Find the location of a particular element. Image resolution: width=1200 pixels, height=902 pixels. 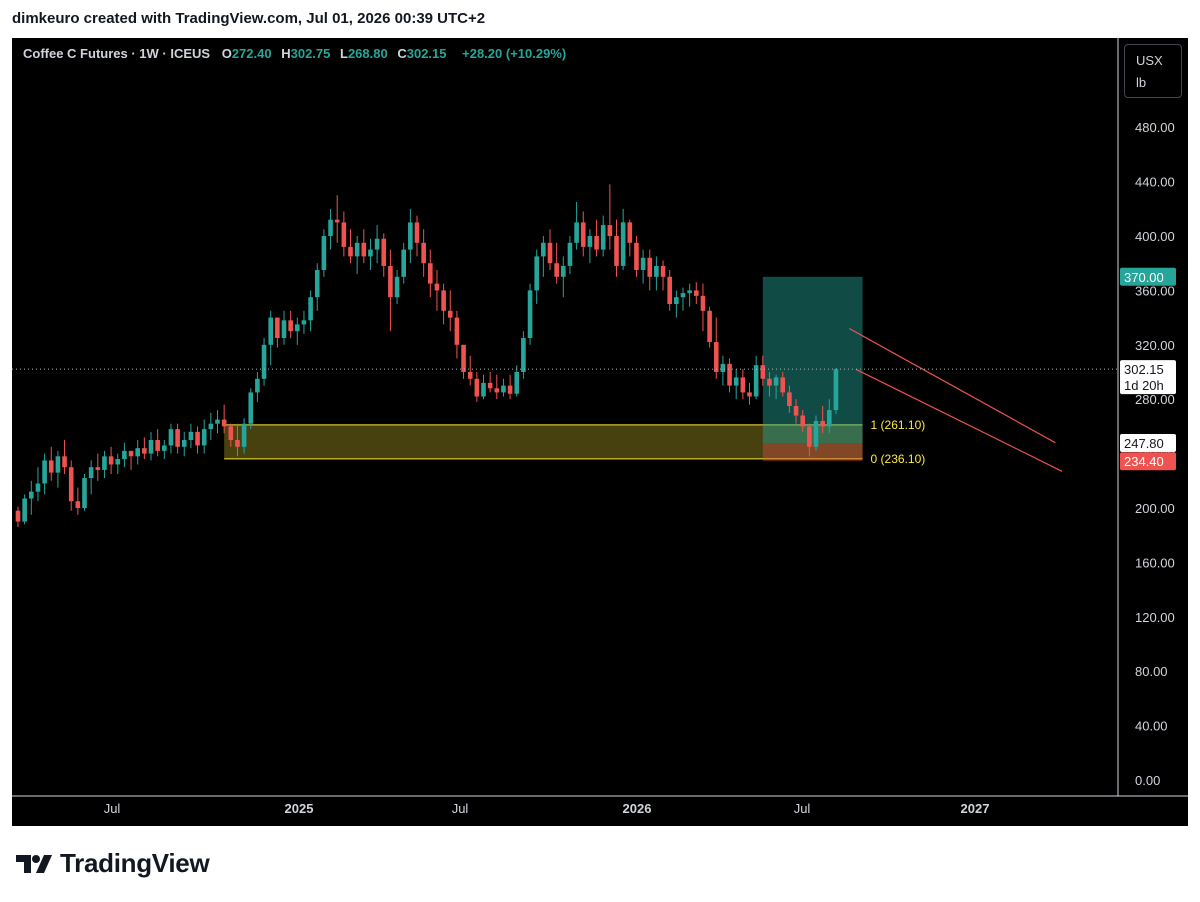

channel-lower-line is located at coordinates (959, 420).